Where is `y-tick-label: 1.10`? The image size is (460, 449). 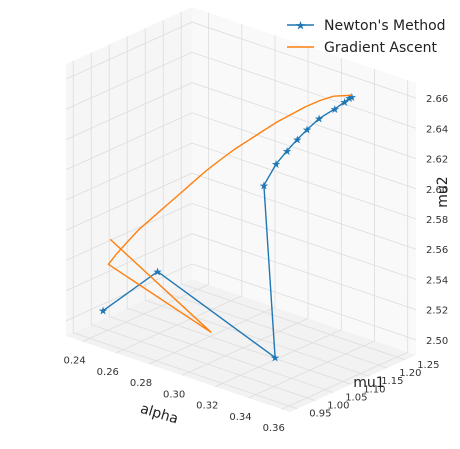 y-tick-label: 1.10 is located at coordinates (374, 389).